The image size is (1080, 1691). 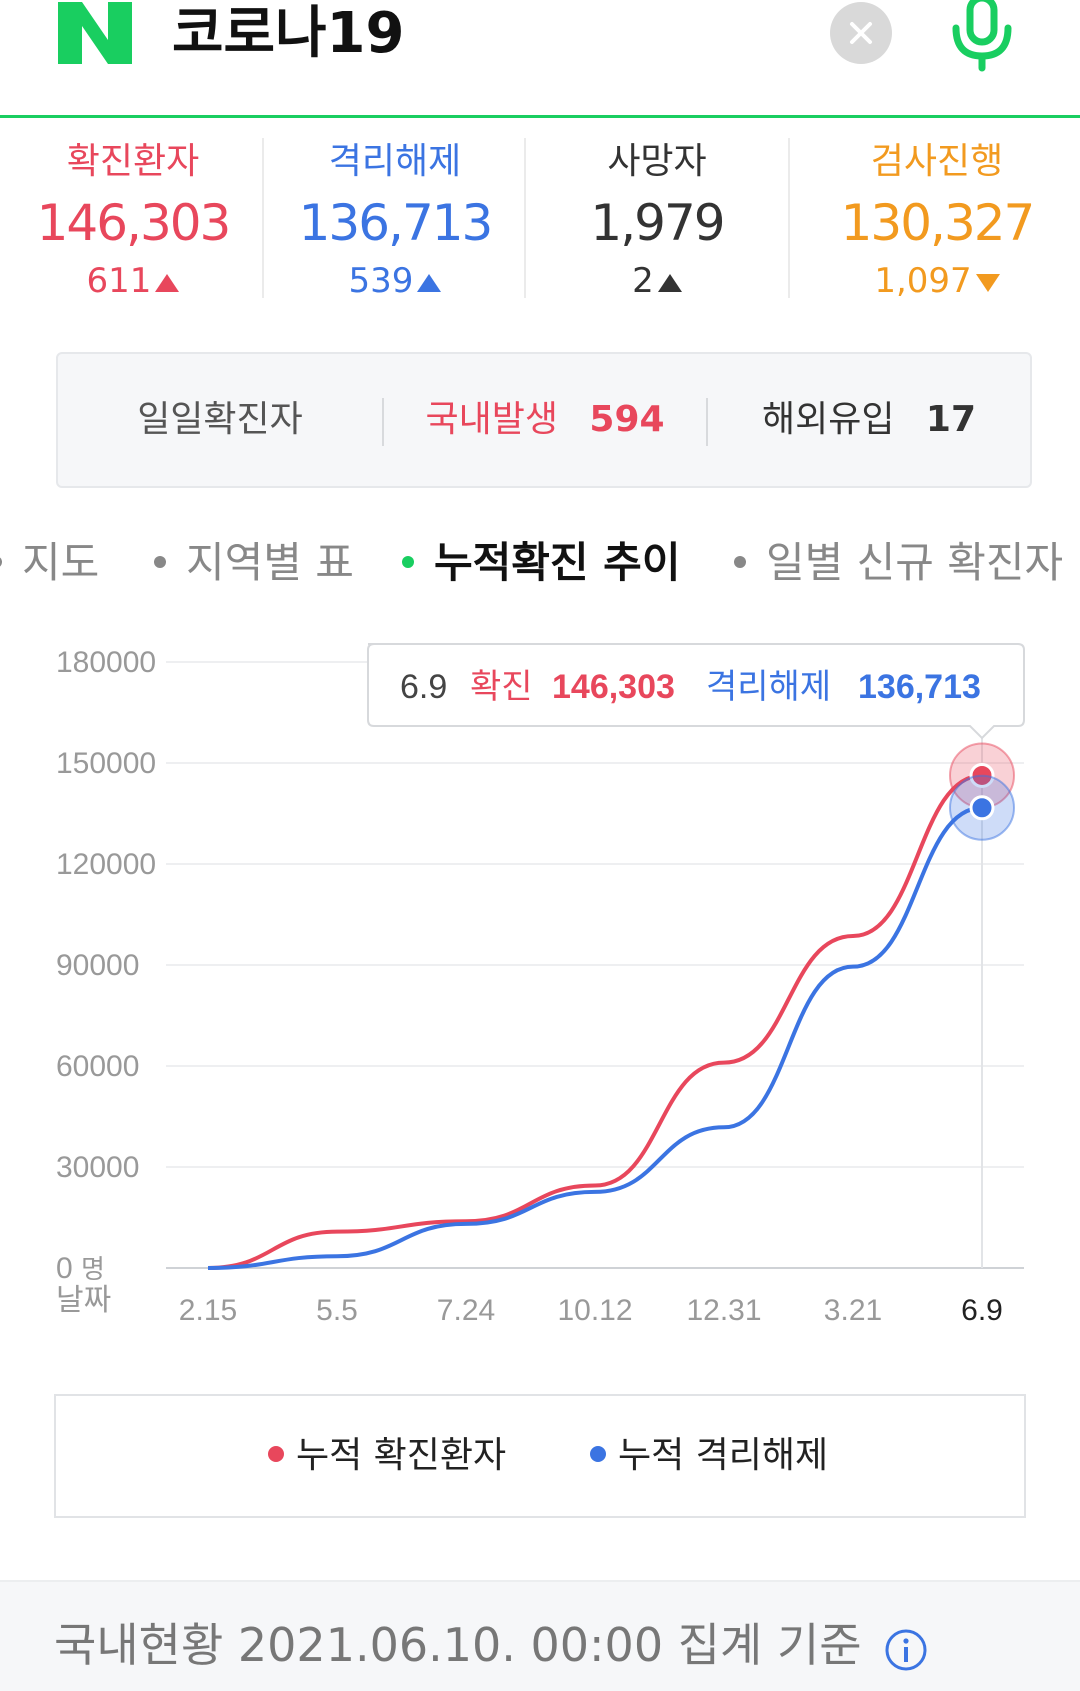 I want to click on tab-region-table: 지역별 표, so click(x=254, y=563).